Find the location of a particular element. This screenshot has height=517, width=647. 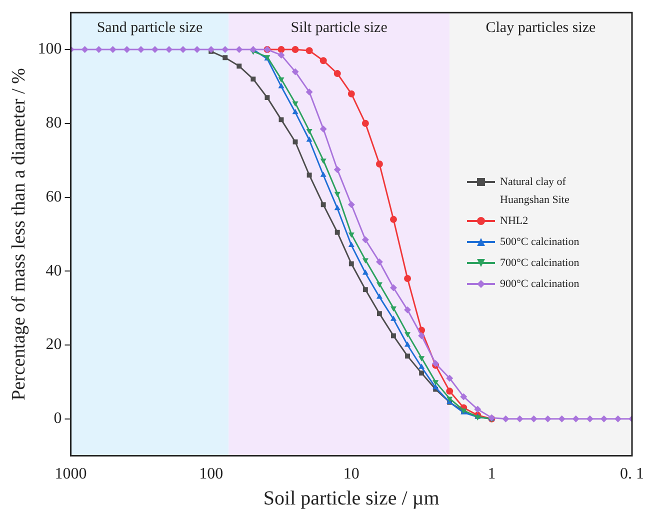

y-tick-label: 60 is located at coordinates (54, 197).